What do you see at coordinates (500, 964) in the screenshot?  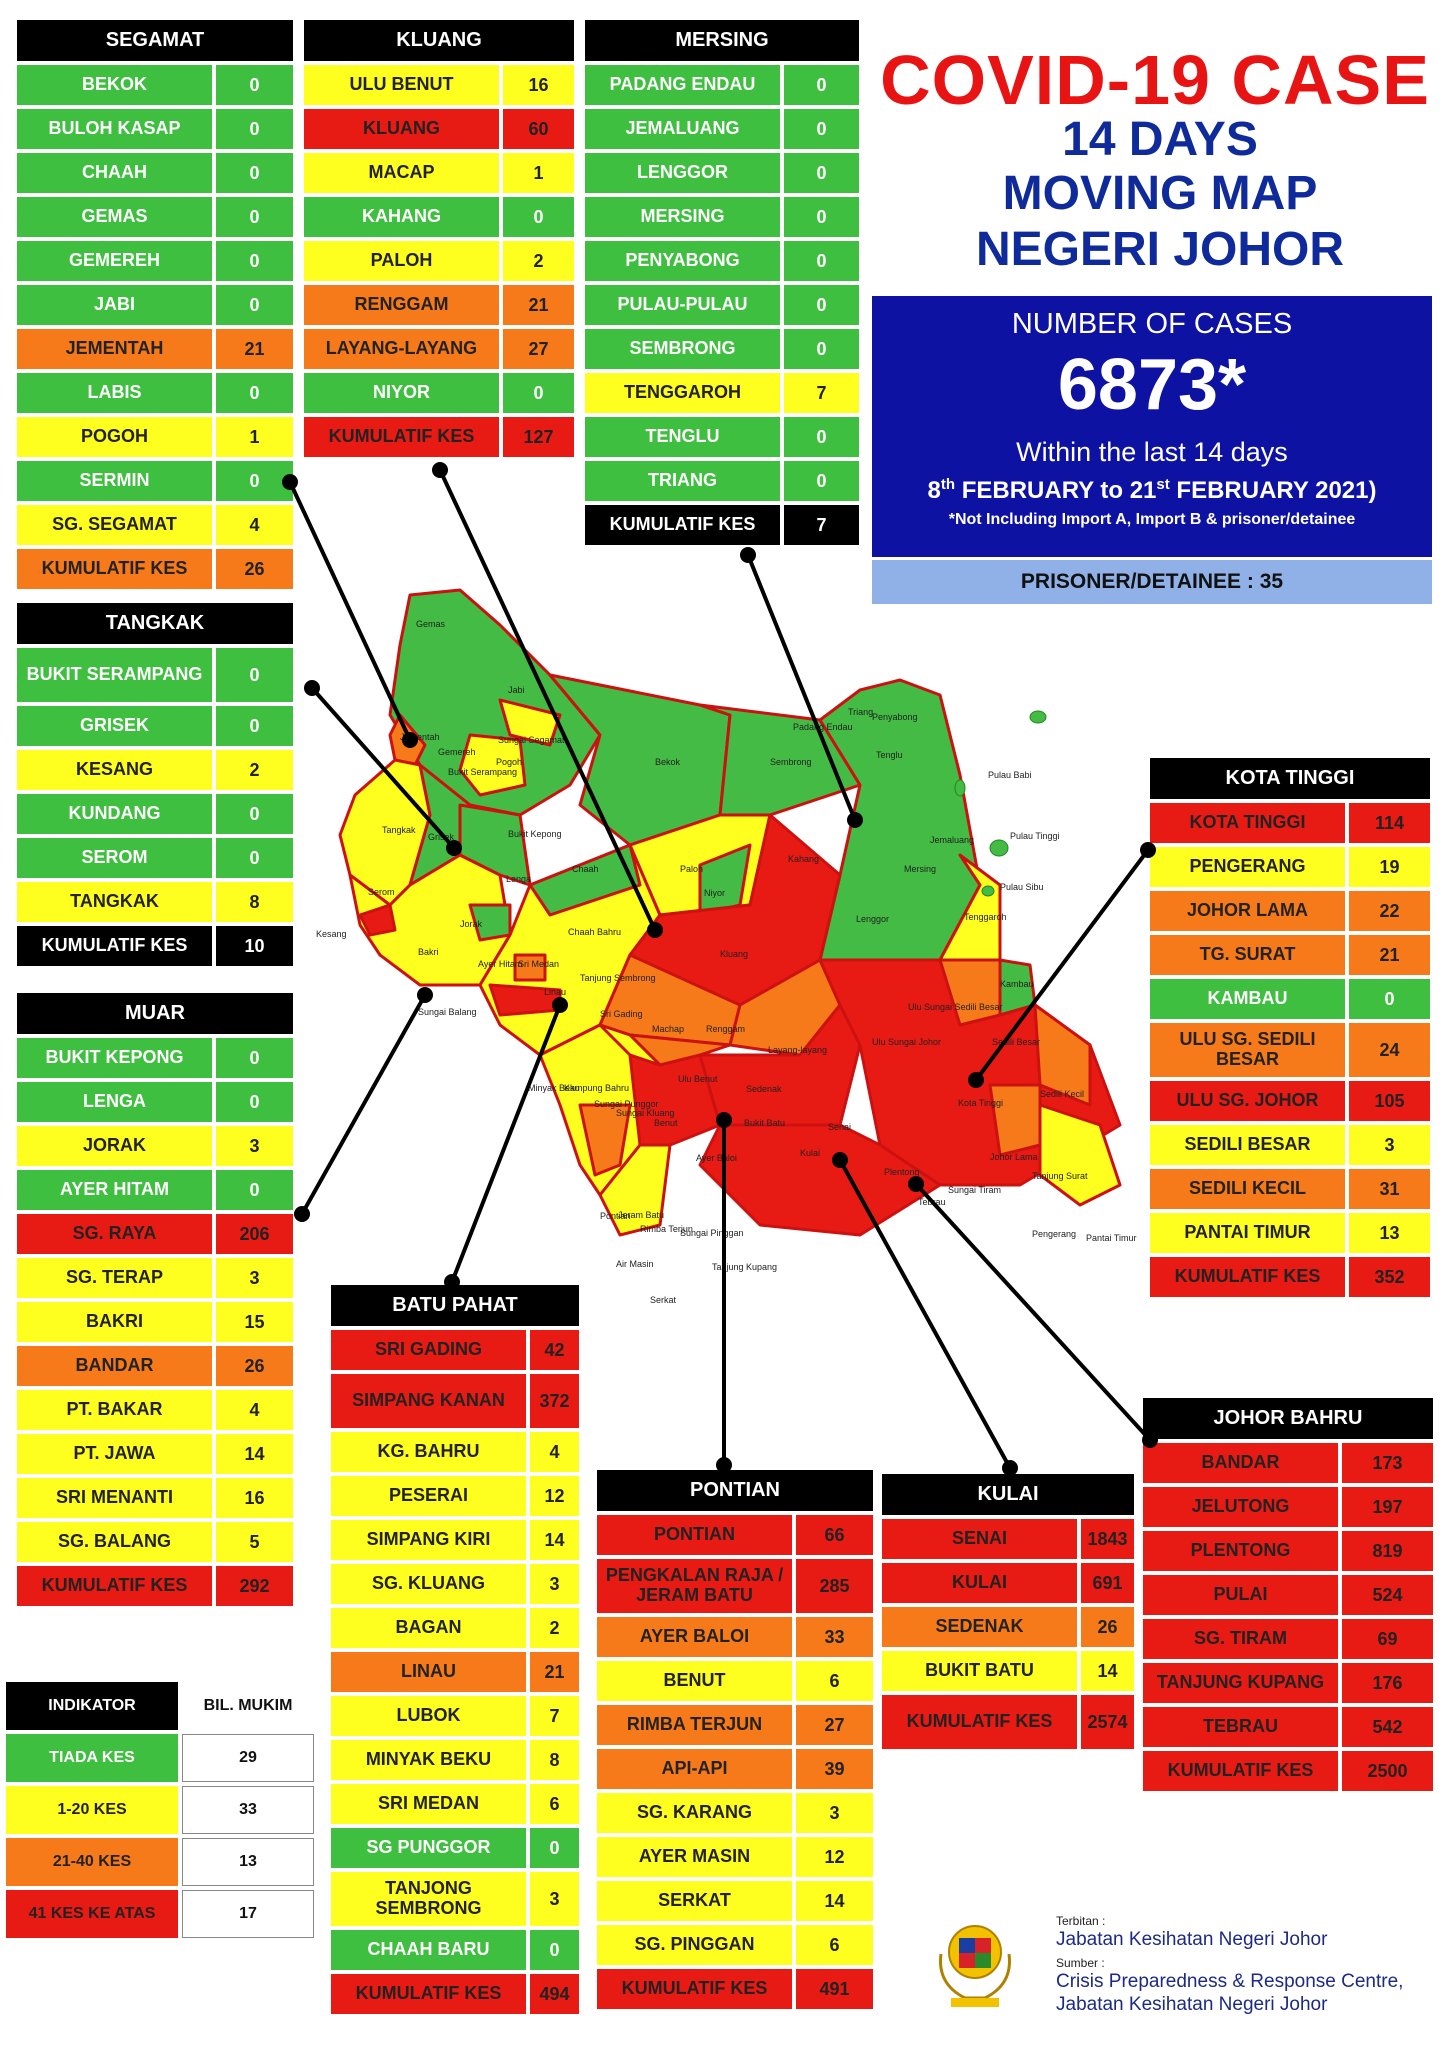 I see `map-label-ayerhitam: Ayer Hitam` at bounding box center [500, 964].